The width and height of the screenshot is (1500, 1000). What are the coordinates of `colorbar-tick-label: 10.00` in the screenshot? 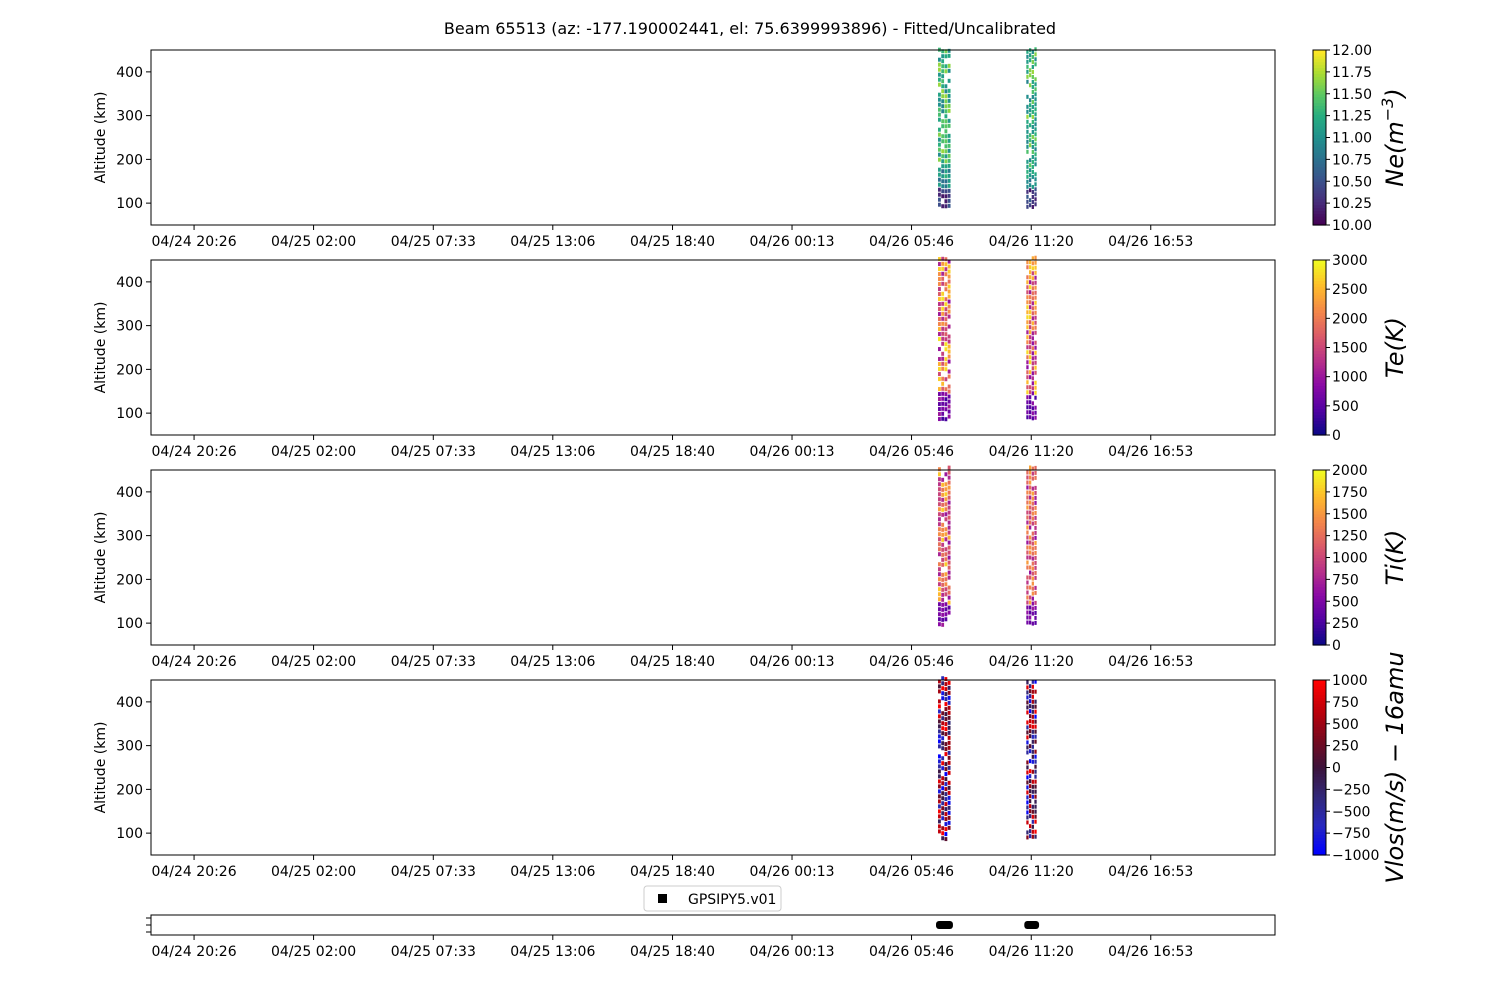 It's located at (1352, 226).